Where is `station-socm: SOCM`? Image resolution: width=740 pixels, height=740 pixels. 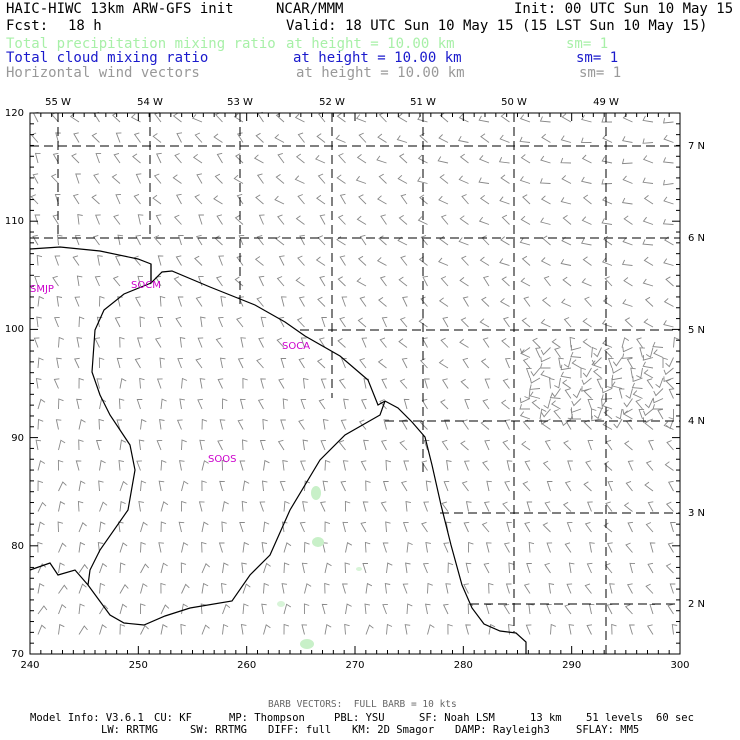
station-socm: SOCM is located at coordinates (146, 285).